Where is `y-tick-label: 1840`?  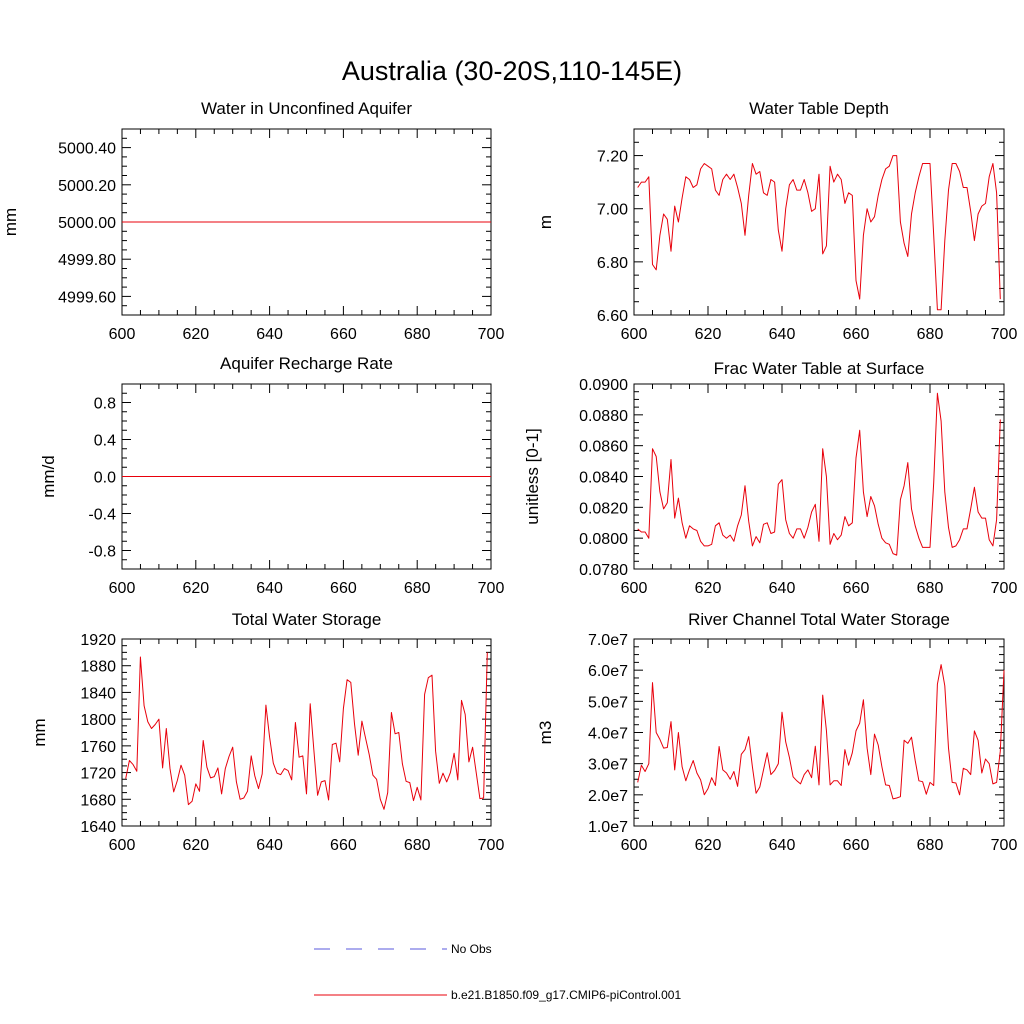
y-tick-label: 1840 is located at coordinates (98, 693).